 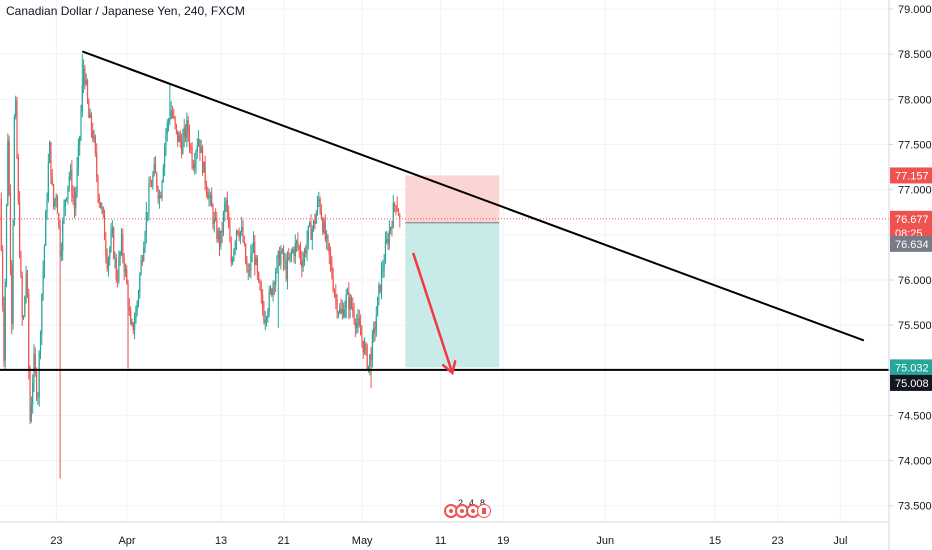 I want to click on y-tick-label: 78.000, so click(x=915, y=100).